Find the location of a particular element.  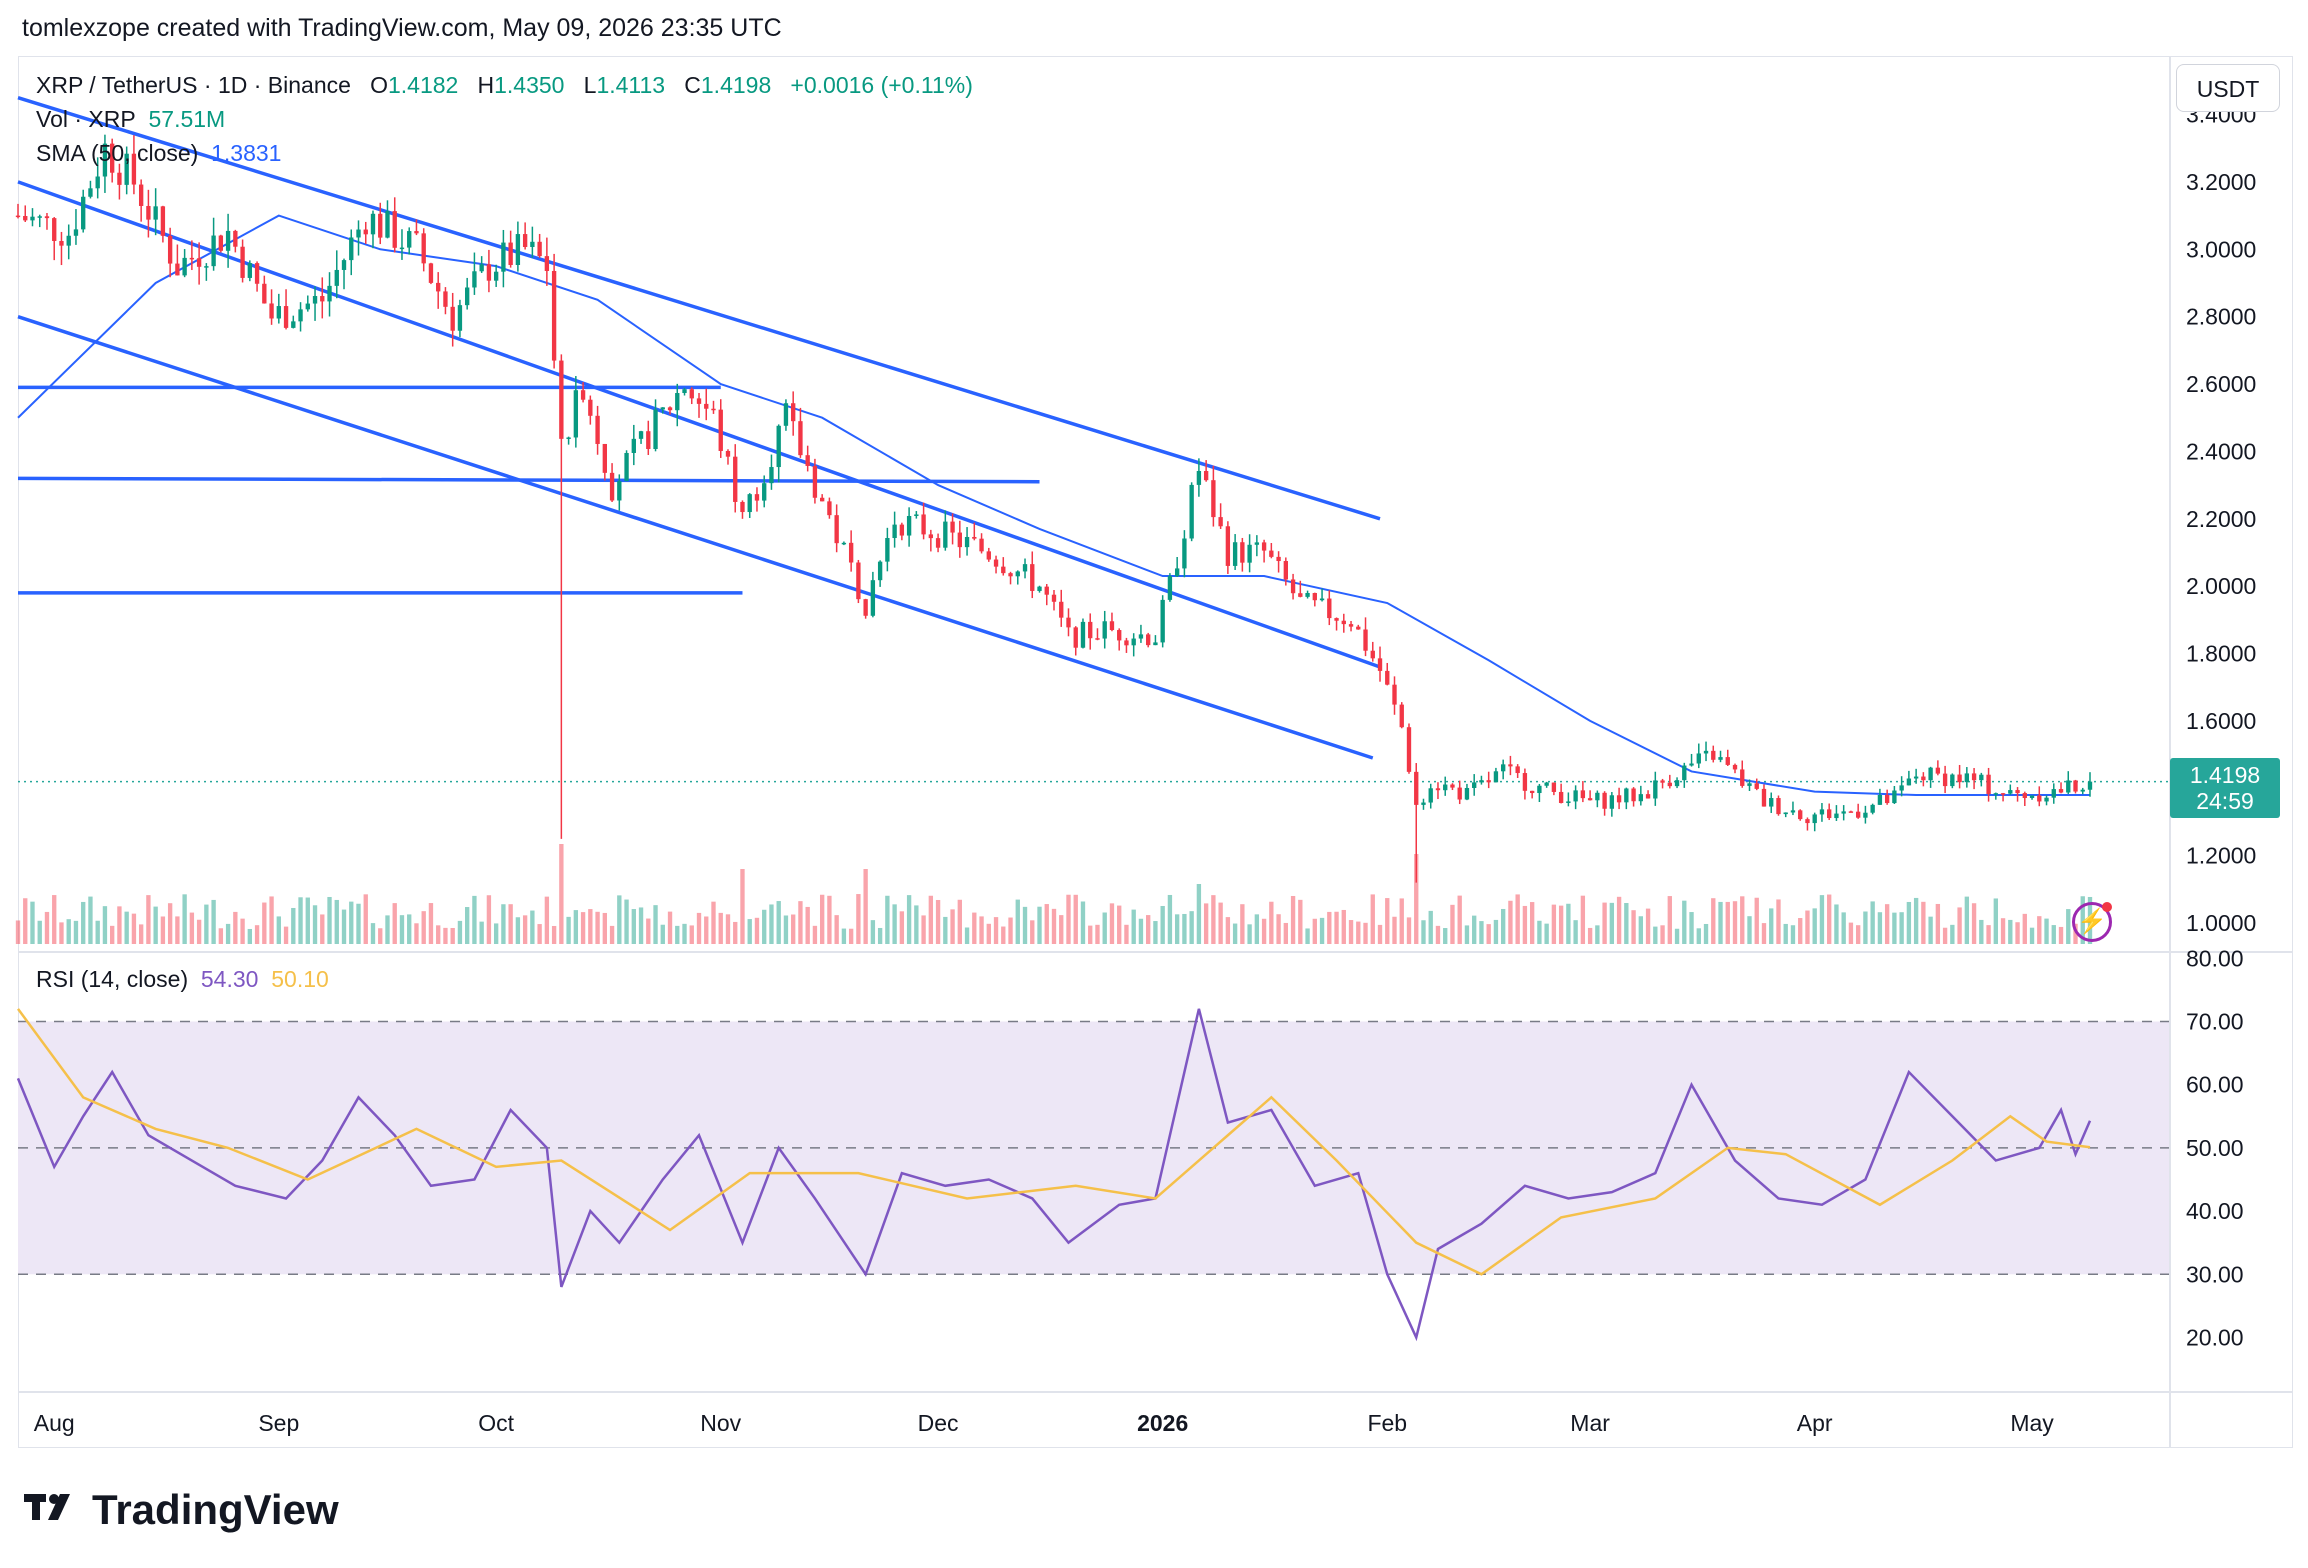

sma-value: 1.3831 is located at coordinates (246, 153).